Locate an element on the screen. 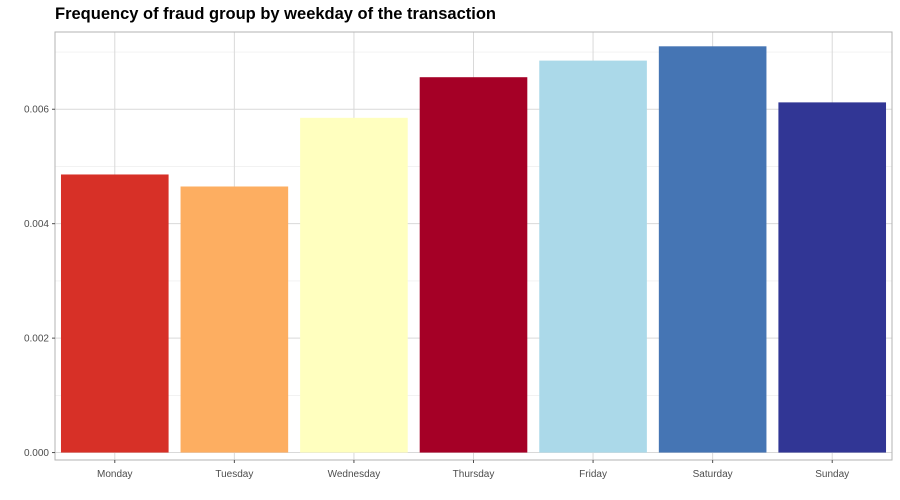  x-tick-label: Saturday is located at coordinates (713, 474).